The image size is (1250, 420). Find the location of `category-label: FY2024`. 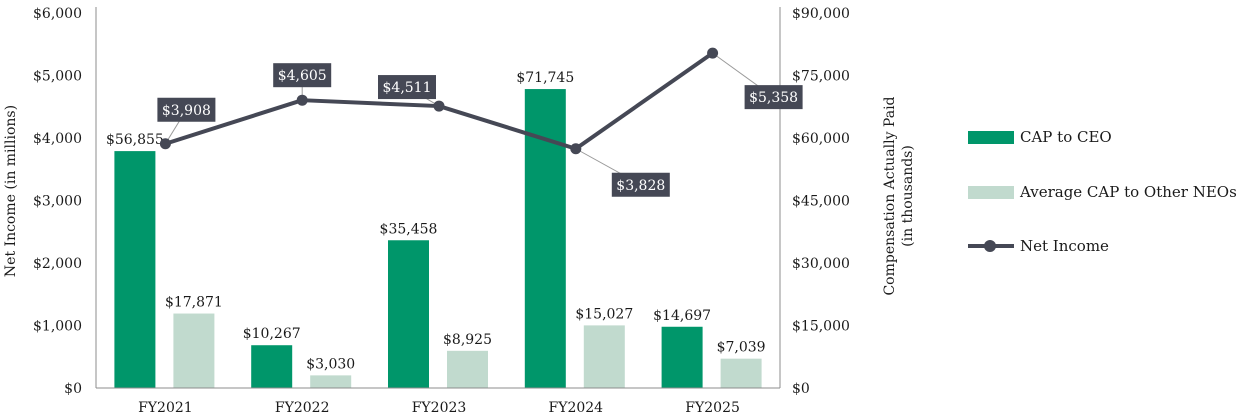

category-label: FY2024 is located at coordinates (576, 408).